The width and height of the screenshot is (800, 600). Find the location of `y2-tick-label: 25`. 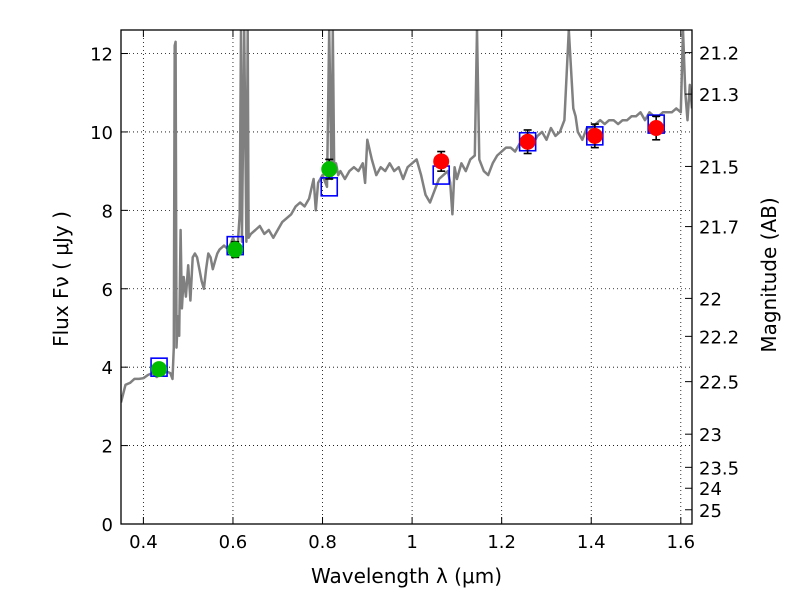

y2-tick-label: 25 is located at coordinates (710, 511).